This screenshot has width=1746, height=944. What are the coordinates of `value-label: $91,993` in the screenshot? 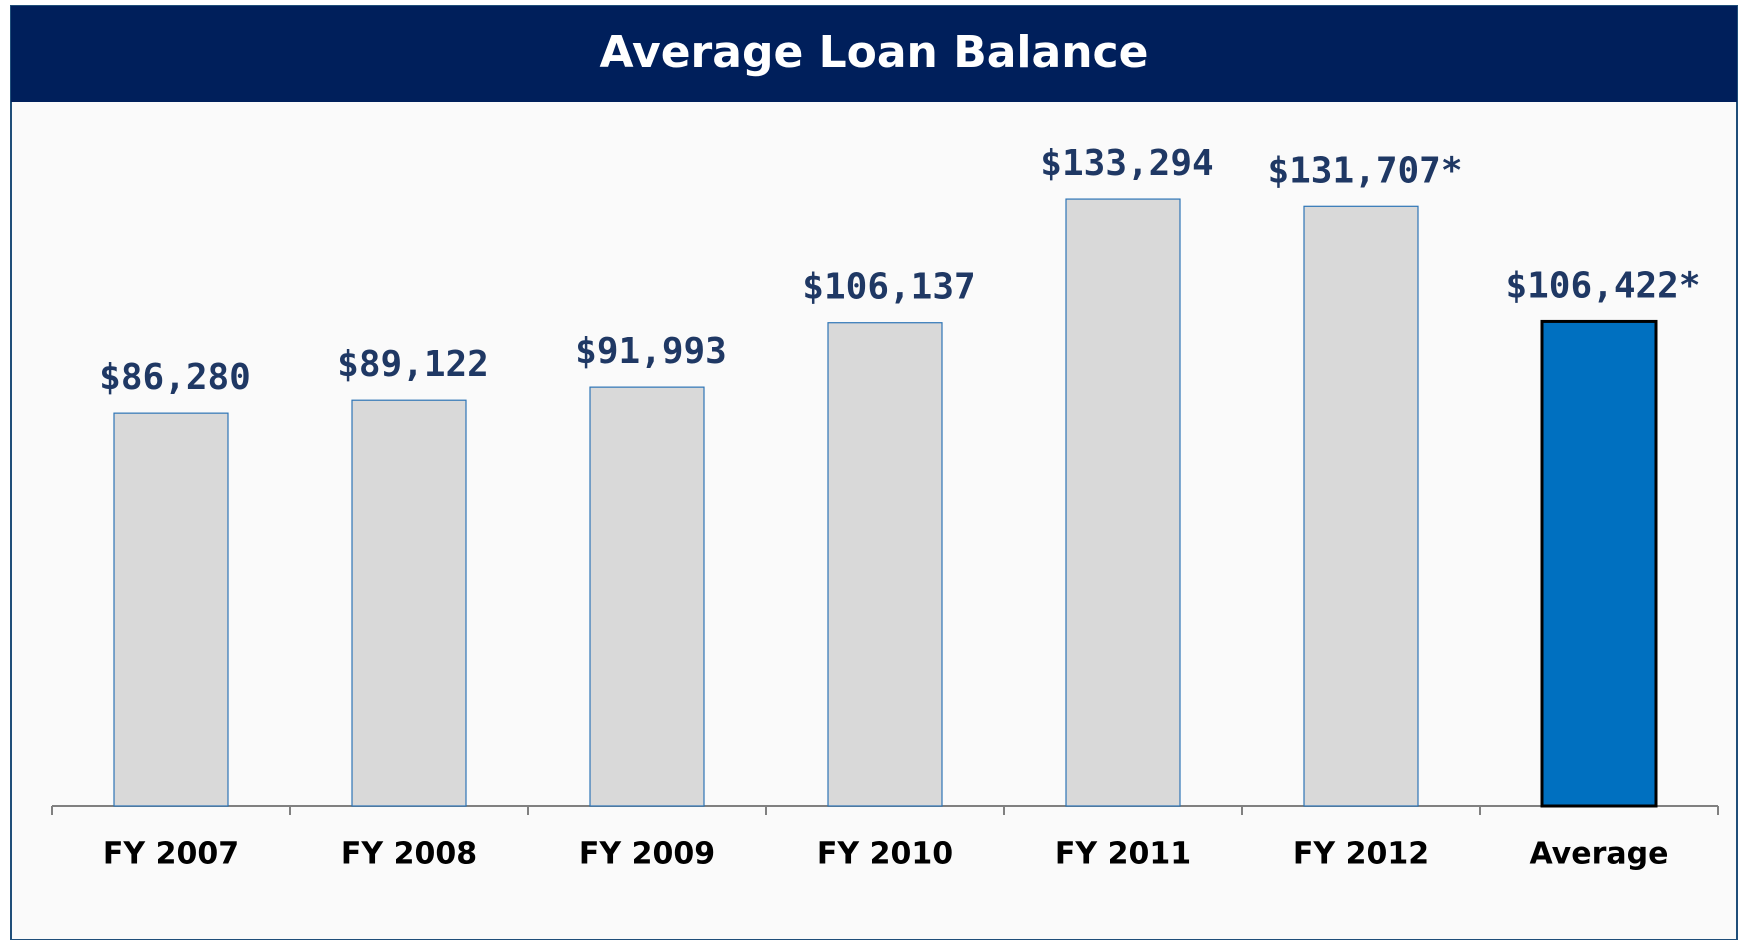 It's located at (651, 351).